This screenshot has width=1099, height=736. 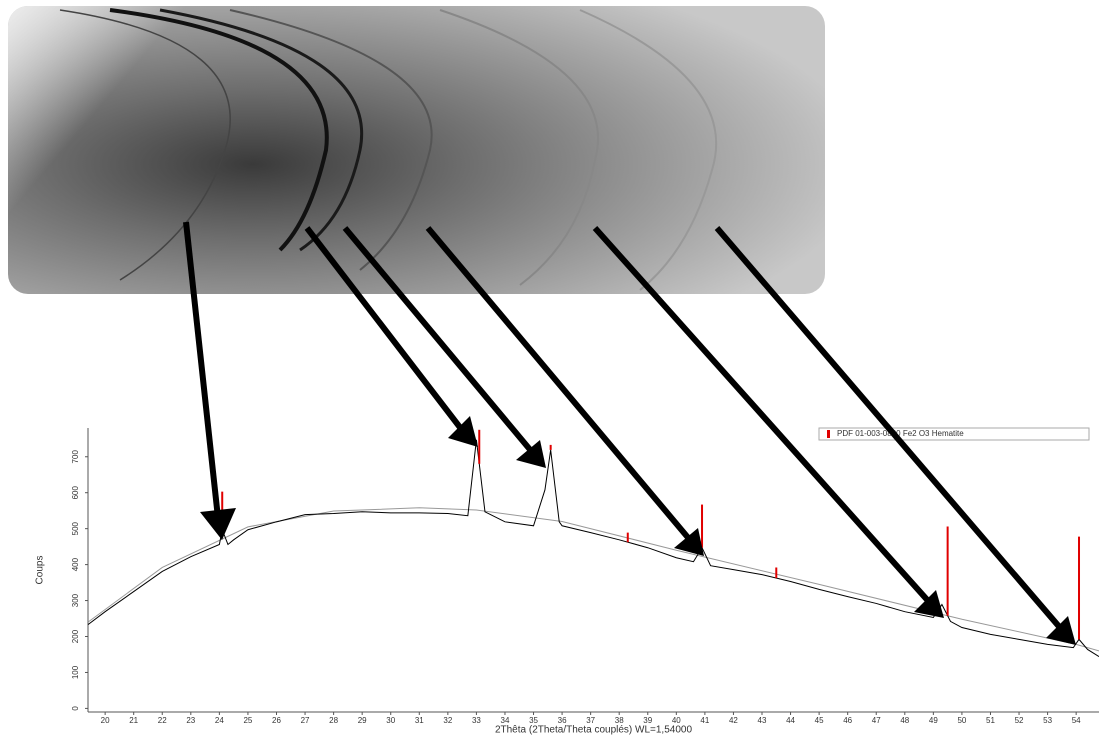 What do you see at coordinates (904, 720) in the screenshot?
I see `x-tick-label: 48` at bounding box center [904, 720].